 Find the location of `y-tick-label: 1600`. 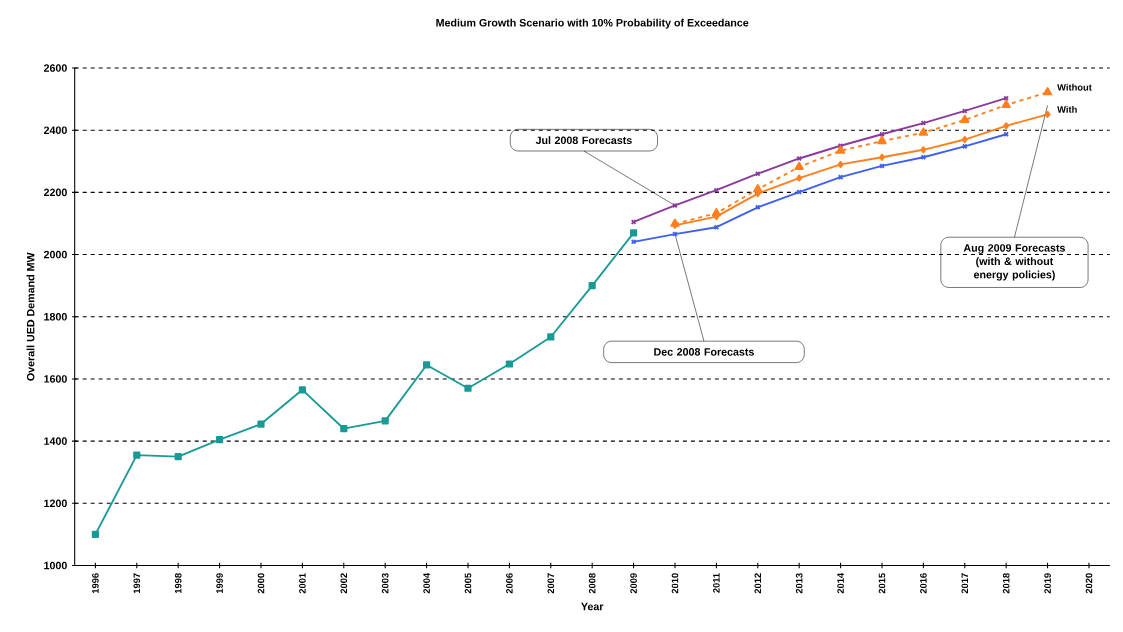

y-tick-label: 1600 is located at coordinates (55, 379).